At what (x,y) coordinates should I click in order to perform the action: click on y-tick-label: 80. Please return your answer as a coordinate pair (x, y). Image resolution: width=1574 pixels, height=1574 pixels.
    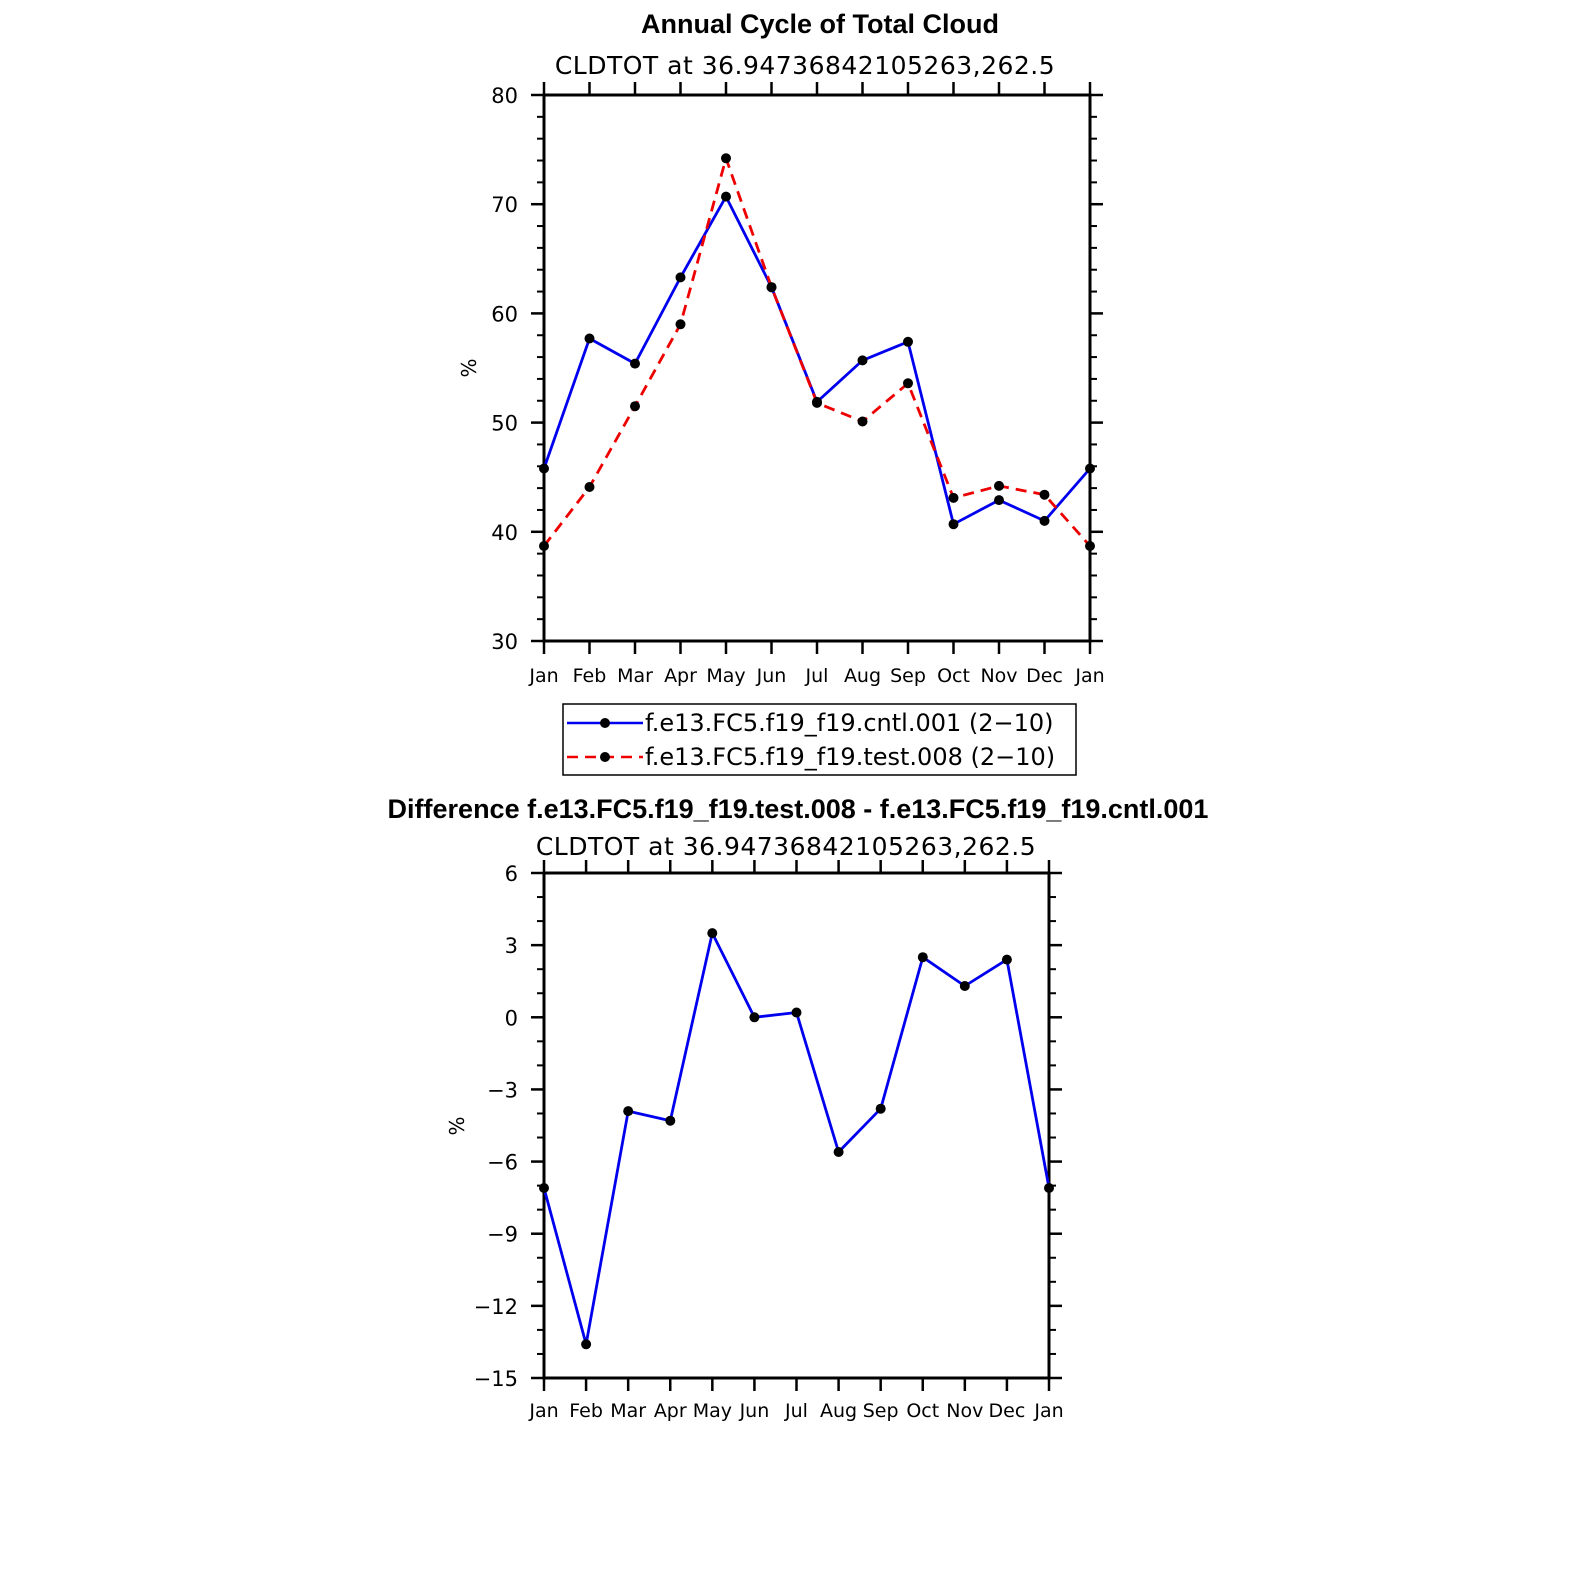
    Looking at the image, I should click on (504, 96).